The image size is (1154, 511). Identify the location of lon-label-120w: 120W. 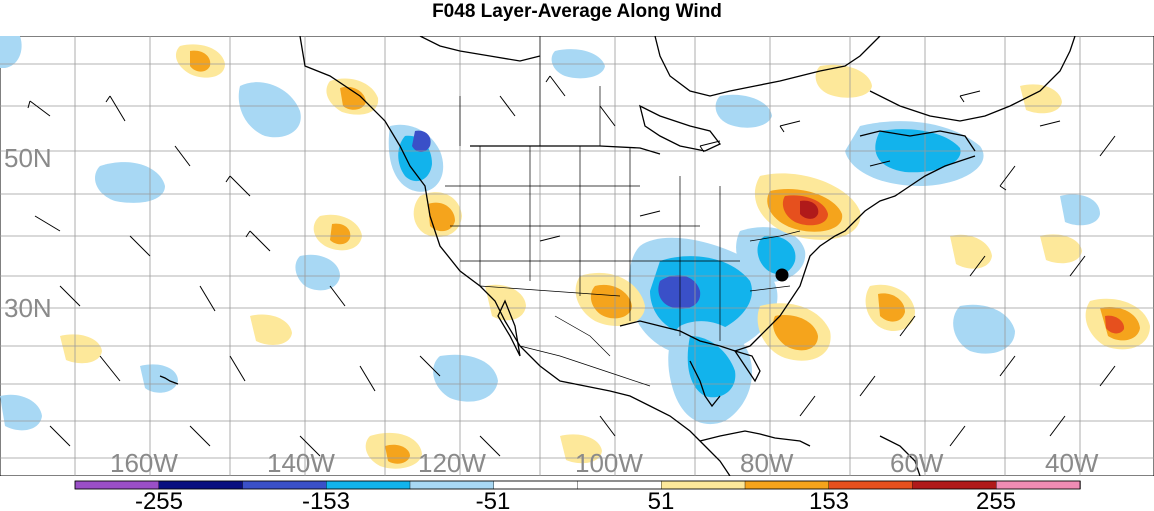
(452, 462).